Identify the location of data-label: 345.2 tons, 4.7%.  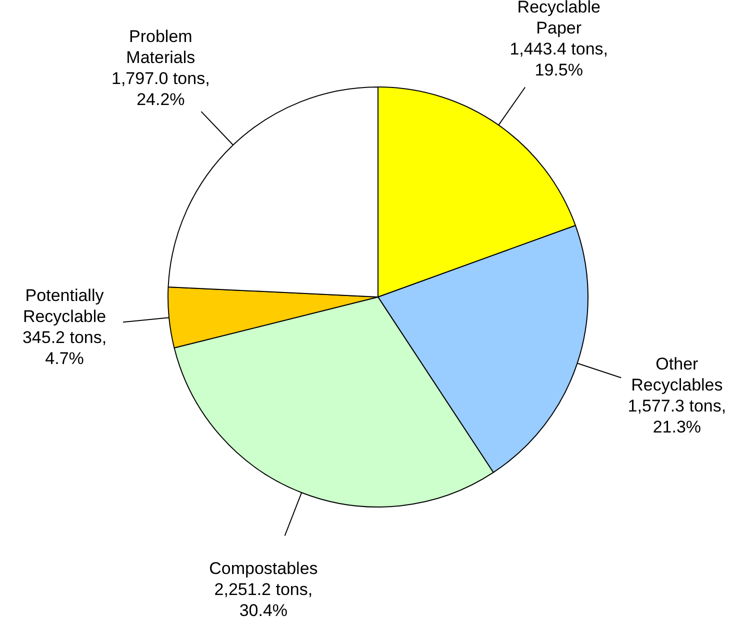
(64, 348).